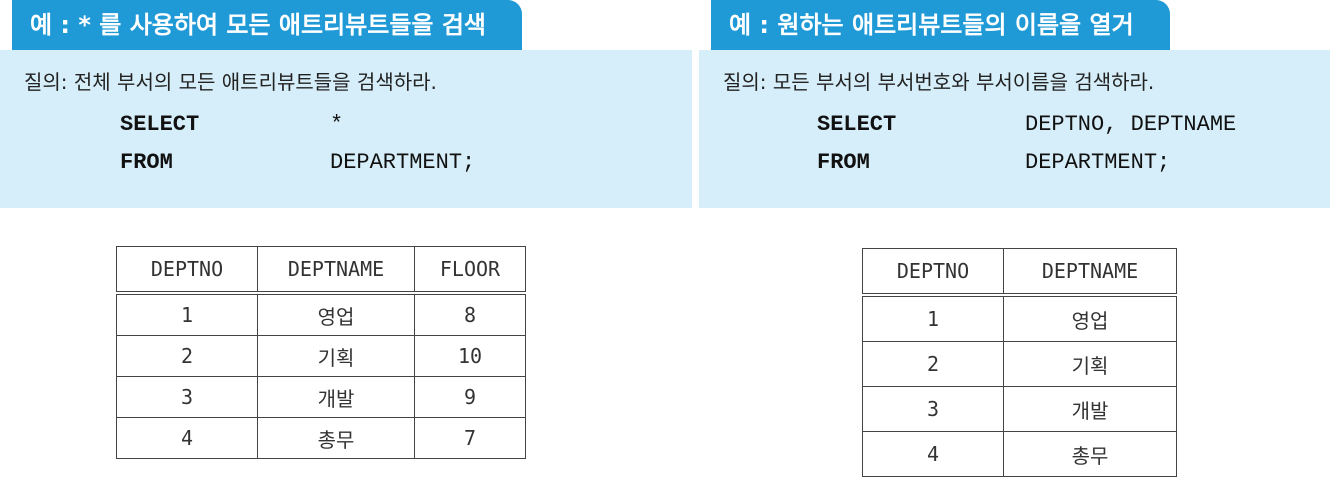 The height and width of the screenshot is (498, 1330). Describe the element at coordinates (231, 124) in the screenshot. I see `sql-line-select-left: SELECT *` at that location.